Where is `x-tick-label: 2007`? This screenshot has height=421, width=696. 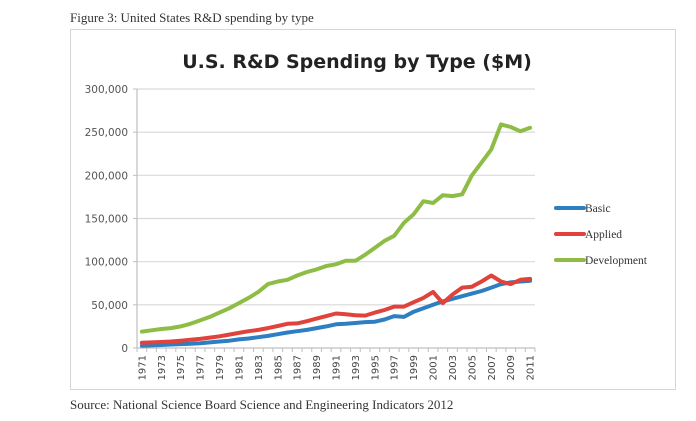 x-tick-label: 2007 is located at coordinates (492, 367).